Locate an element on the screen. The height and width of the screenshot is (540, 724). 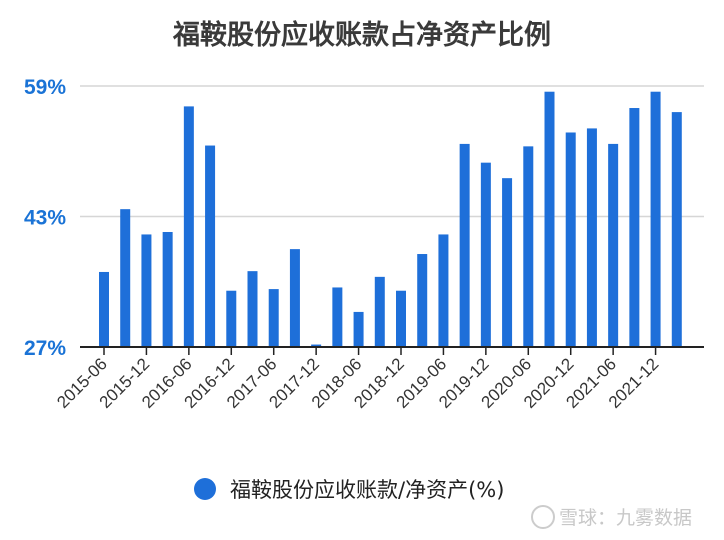
y-tick-label: 27% is located at coordinates (45, 348).